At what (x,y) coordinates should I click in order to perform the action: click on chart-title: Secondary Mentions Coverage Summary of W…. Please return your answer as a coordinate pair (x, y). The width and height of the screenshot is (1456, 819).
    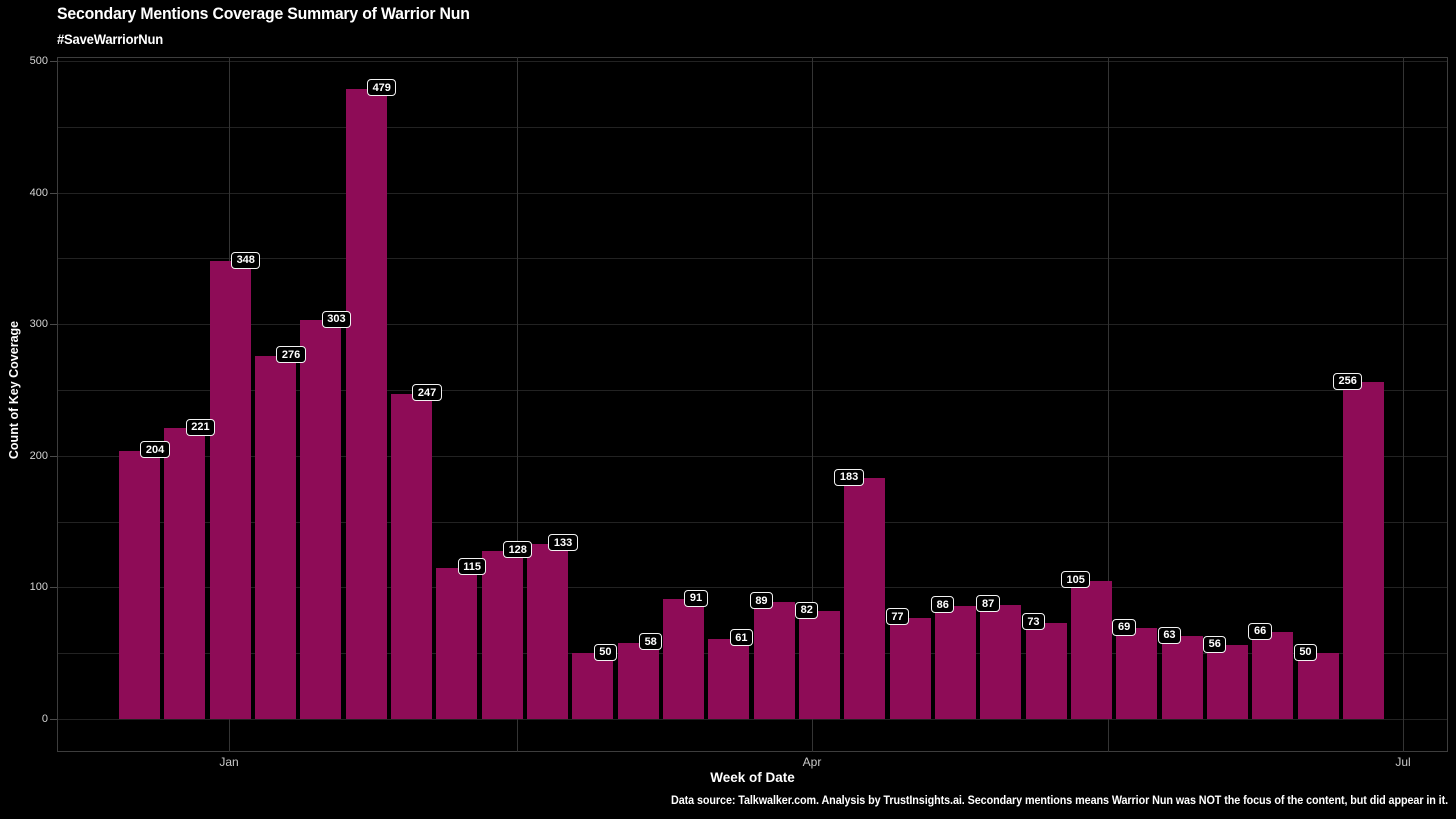
    Looking at the image, I should click on (263, 13).